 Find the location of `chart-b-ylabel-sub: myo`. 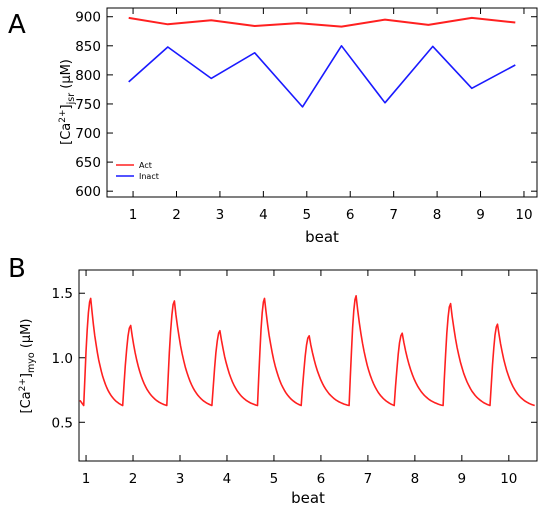

chart-b-ylabel-sub: myo is located at coordinates (31, 362).